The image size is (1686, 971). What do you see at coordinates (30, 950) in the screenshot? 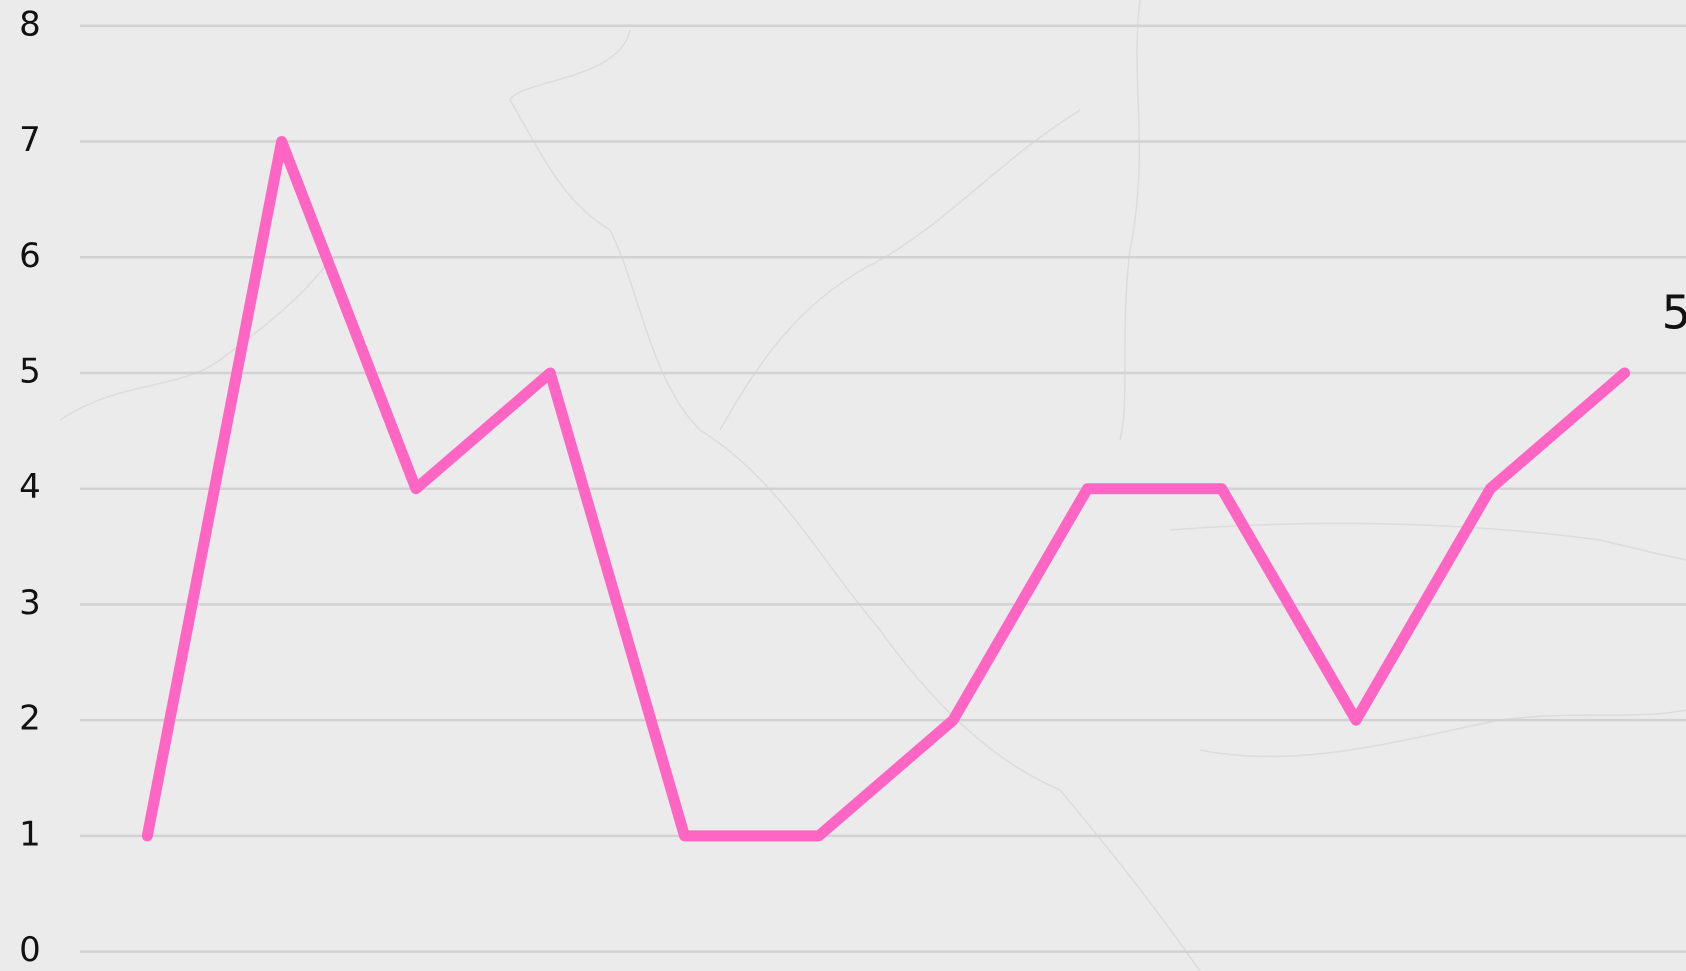
I see `y-tick-label: 0` at bounding box center [30, 950].